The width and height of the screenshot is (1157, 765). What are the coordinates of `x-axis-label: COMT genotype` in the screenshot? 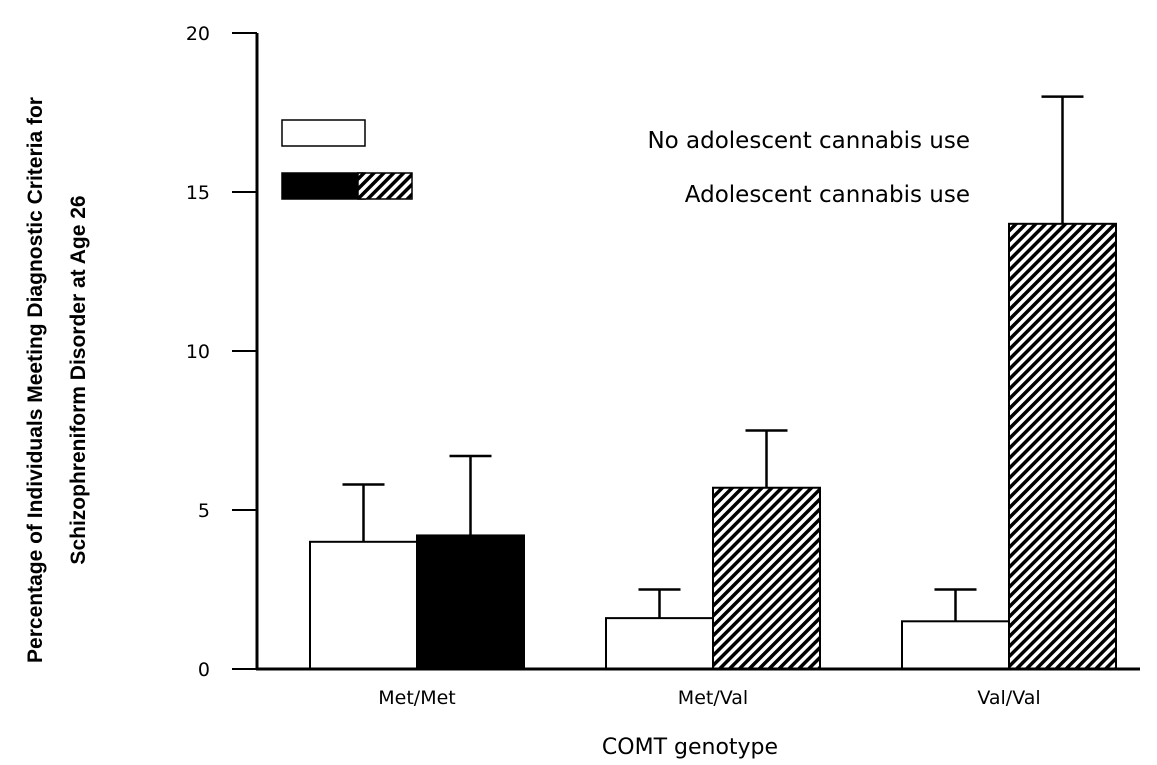 It's located at (690, 747).